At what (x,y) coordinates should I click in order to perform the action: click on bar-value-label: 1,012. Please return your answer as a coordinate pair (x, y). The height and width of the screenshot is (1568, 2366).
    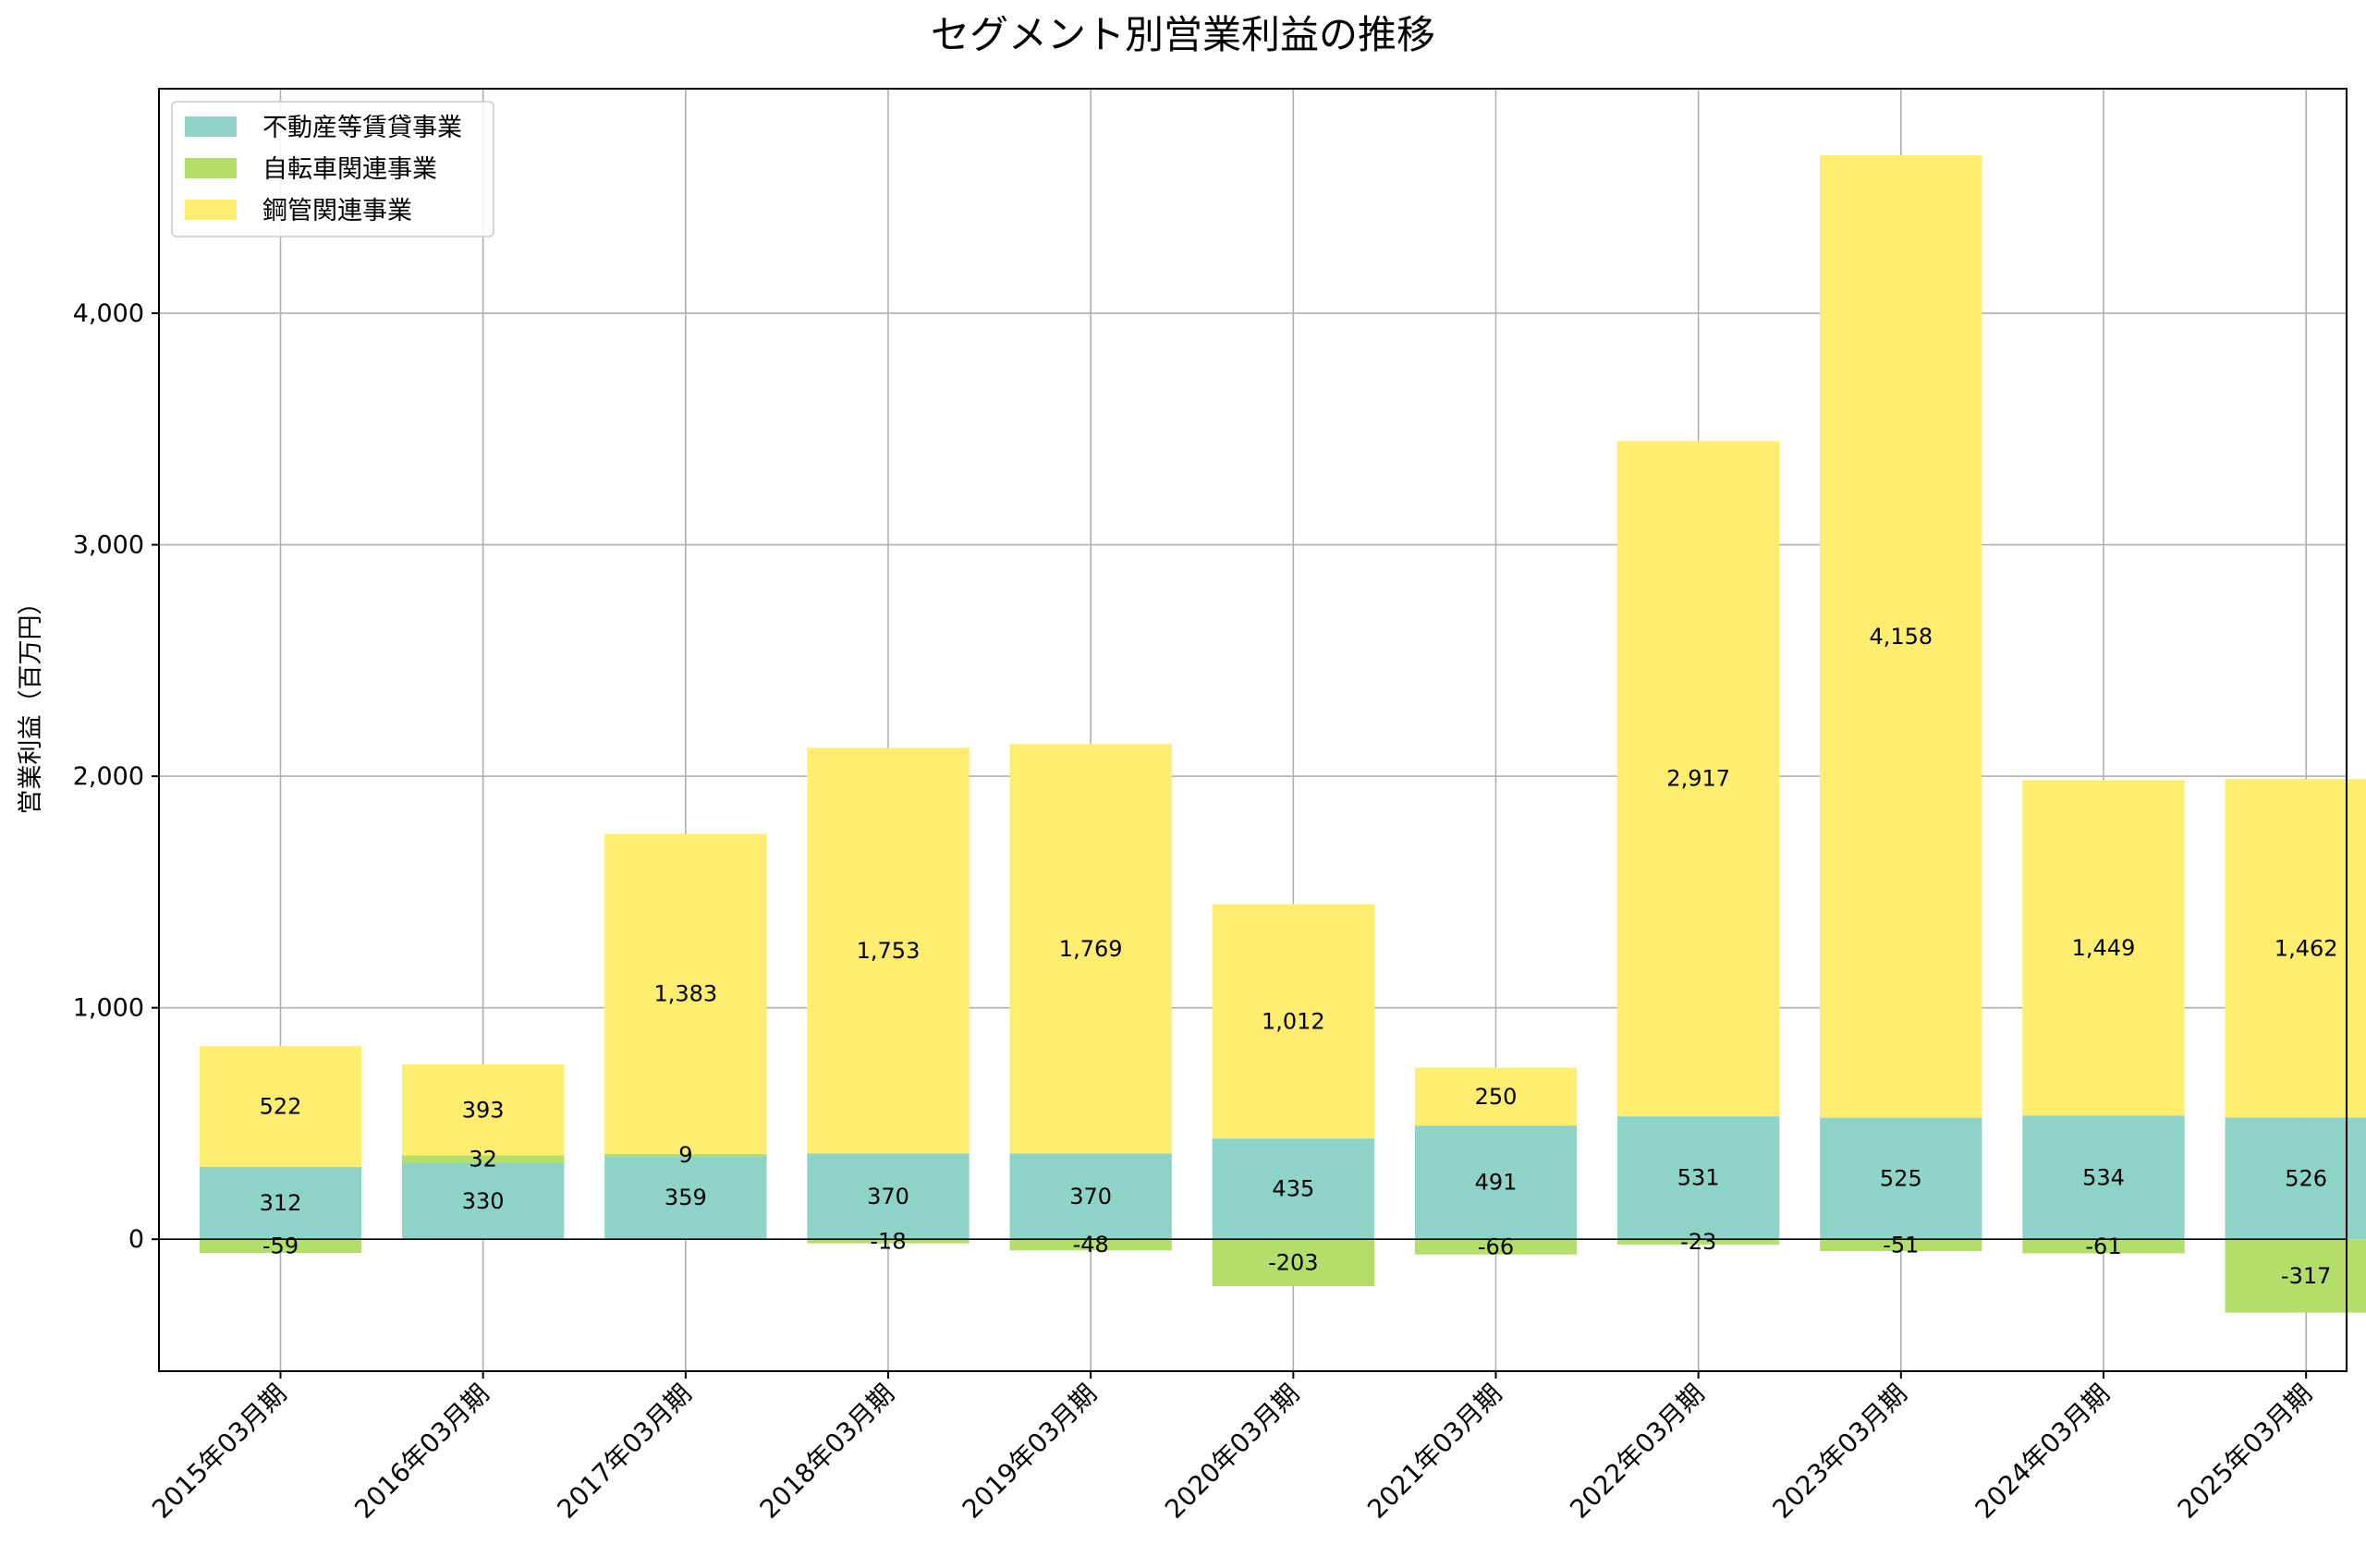
    Looking at the image, I should click on (1293, 1021).